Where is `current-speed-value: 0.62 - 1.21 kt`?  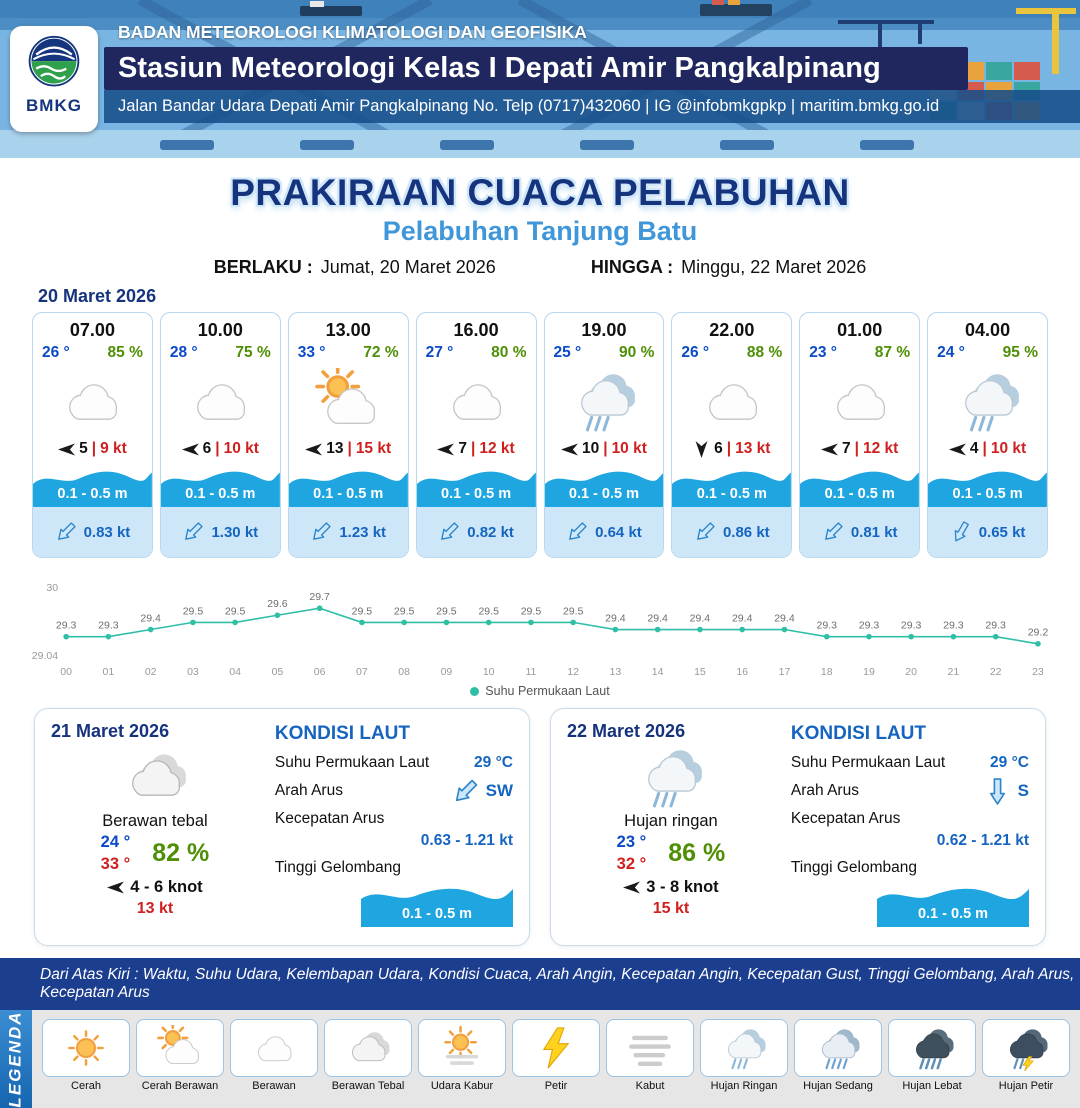
current-speed-value: 0.62 - 1.21 kt is located at coordinates (982, 840).